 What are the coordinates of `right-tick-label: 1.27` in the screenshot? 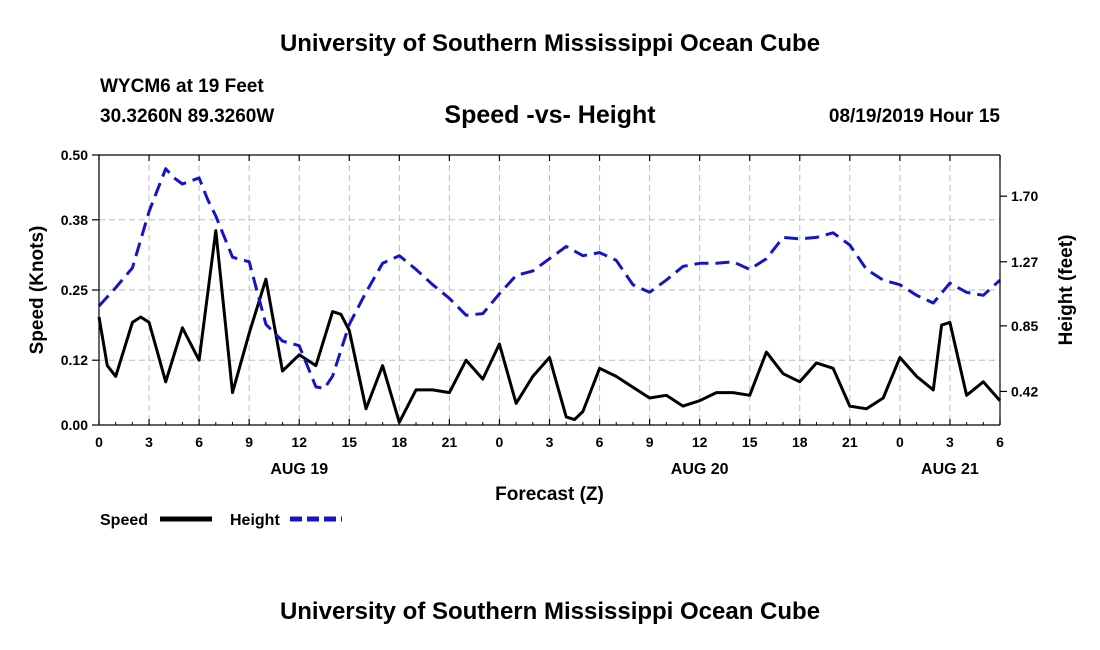 It's located at (1024, 262).